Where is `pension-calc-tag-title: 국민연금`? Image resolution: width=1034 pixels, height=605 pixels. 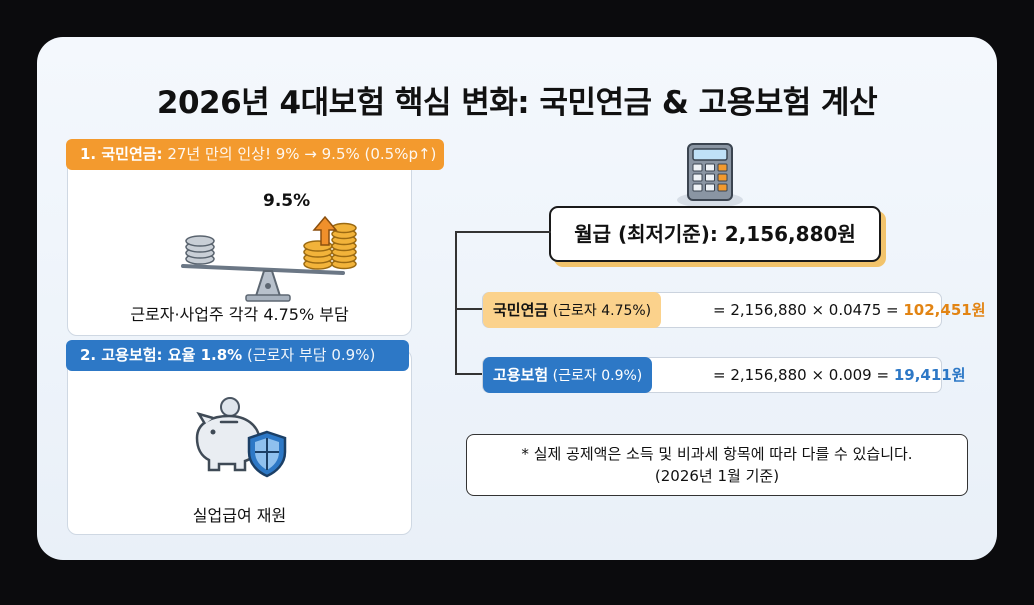
pension-calc-tag-title: 국민연금 is located at coordinates (521, 310).